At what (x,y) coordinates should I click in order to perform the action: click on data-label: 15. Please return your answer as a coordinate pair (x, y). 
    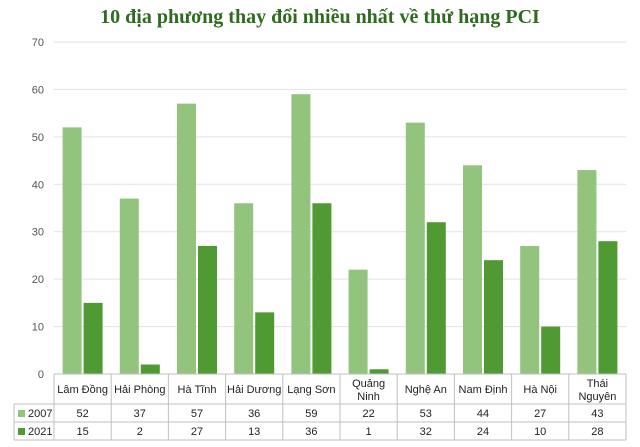
    Looking at the image, I should click on (82, 432).